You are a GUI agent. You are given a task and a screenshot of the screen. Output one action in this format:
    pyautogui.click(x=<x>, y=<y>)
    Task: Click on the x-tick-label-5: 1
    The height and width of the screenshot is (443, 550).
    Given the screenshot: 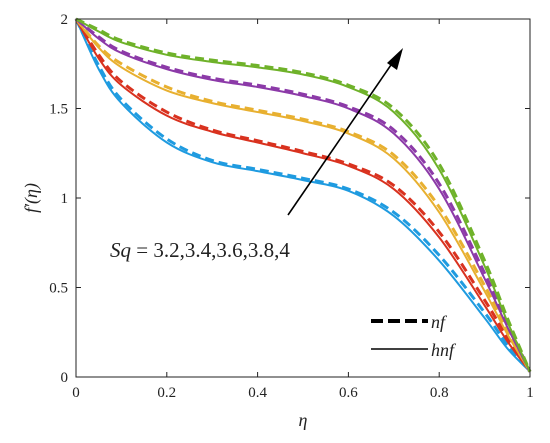 What is the action you would take?
    pyautogui.click(x=530, y=393)
    